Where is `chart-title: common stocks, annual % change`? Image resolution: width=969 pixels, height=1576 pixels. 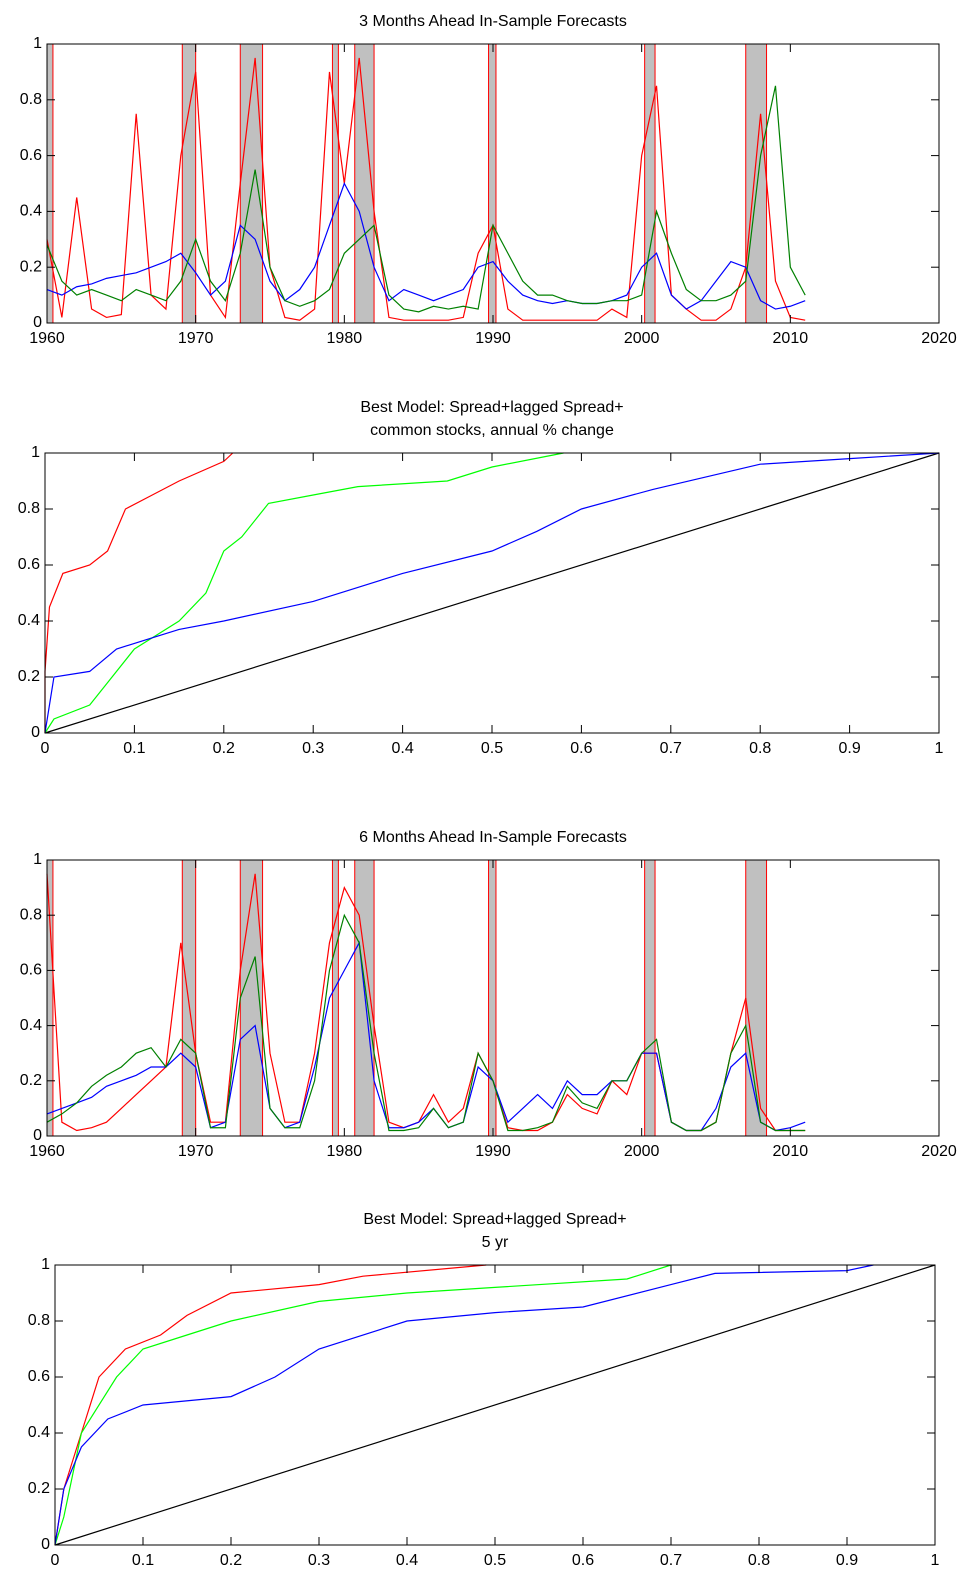
chart-title: common stocks, annual % change is located at coordinates (492, 430).